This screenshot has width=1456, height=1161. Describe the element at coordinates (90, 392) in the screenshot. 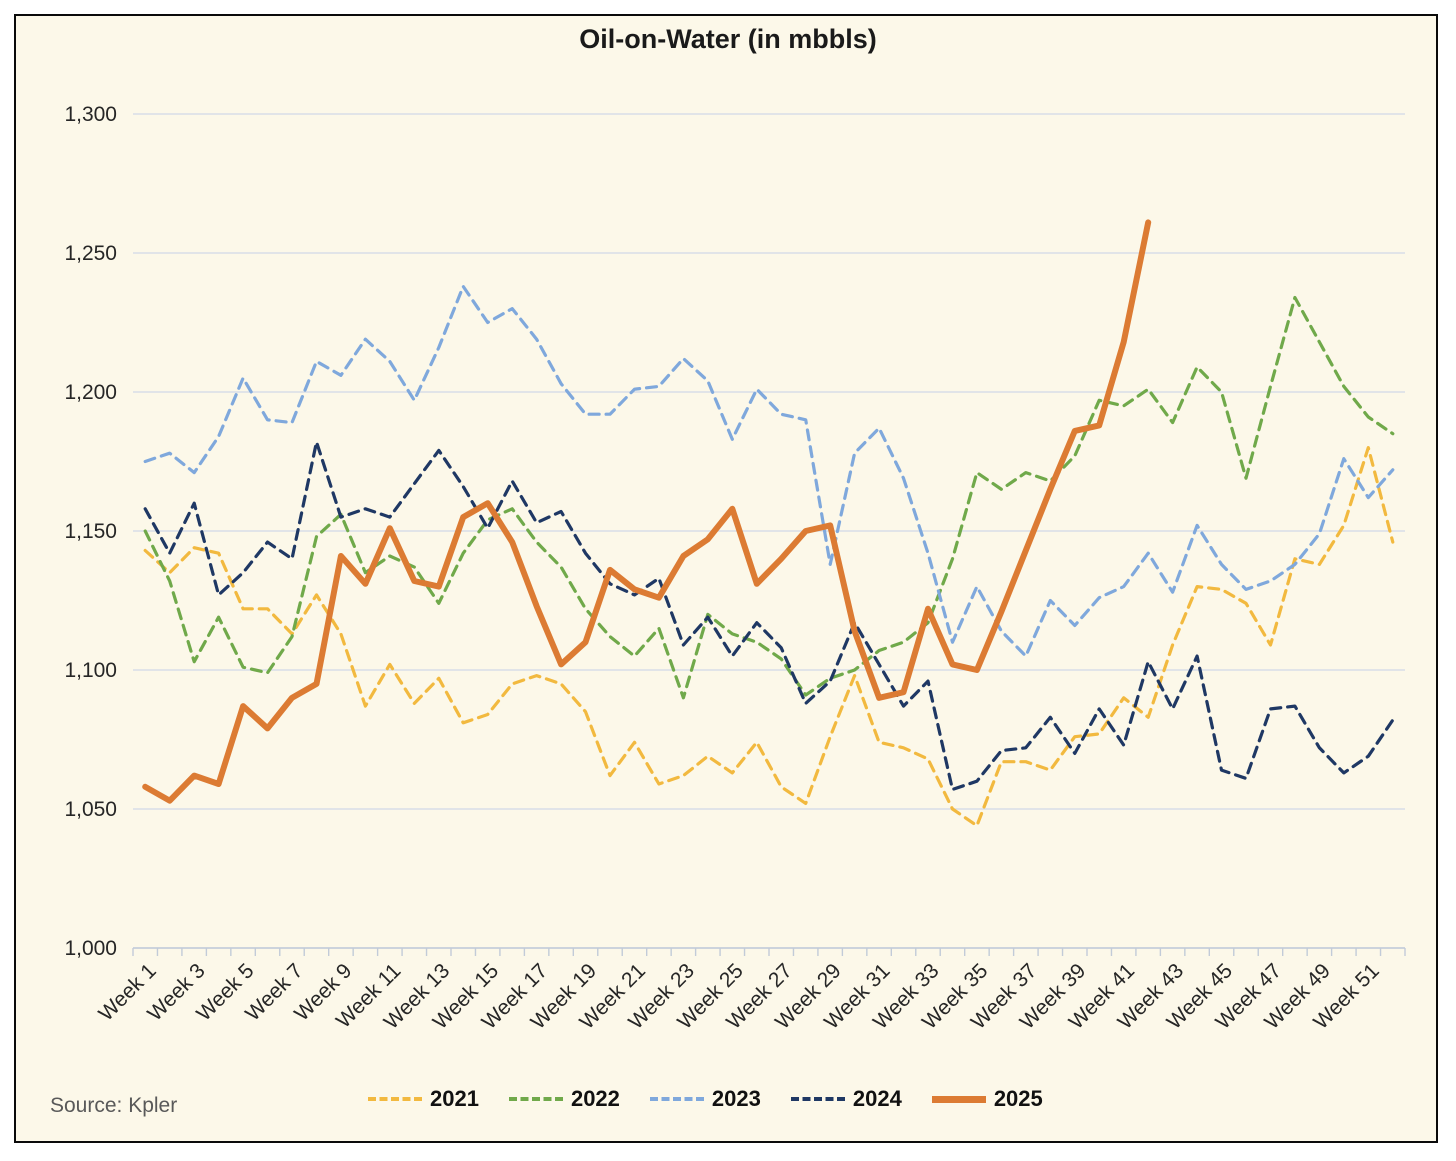

I see `y-axis-label-1200: 1,200` at that location.